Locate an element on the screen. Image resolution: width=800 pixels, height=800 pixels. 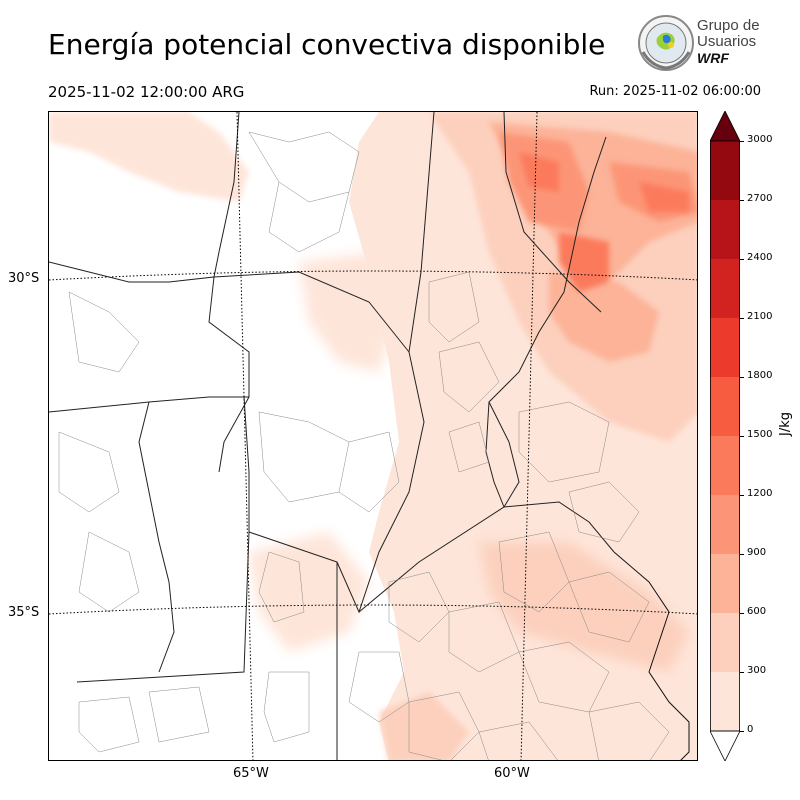
colorbar-tick-label: 300 is located at coordinates (757, 670).